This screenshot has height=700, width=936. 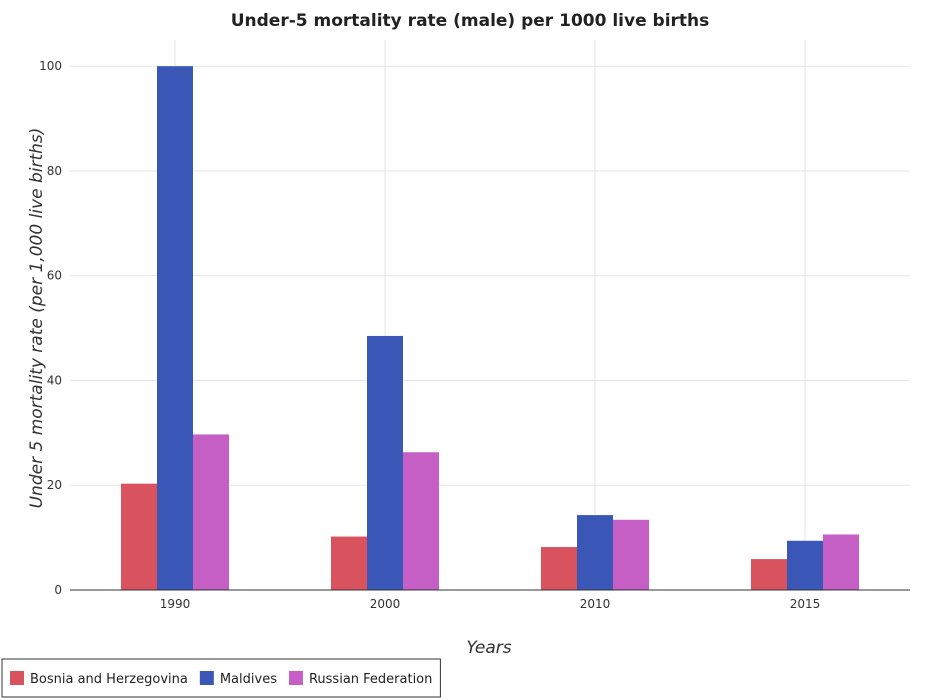 I want to click on y-tick-label: 40, so click(x=54, y=380).